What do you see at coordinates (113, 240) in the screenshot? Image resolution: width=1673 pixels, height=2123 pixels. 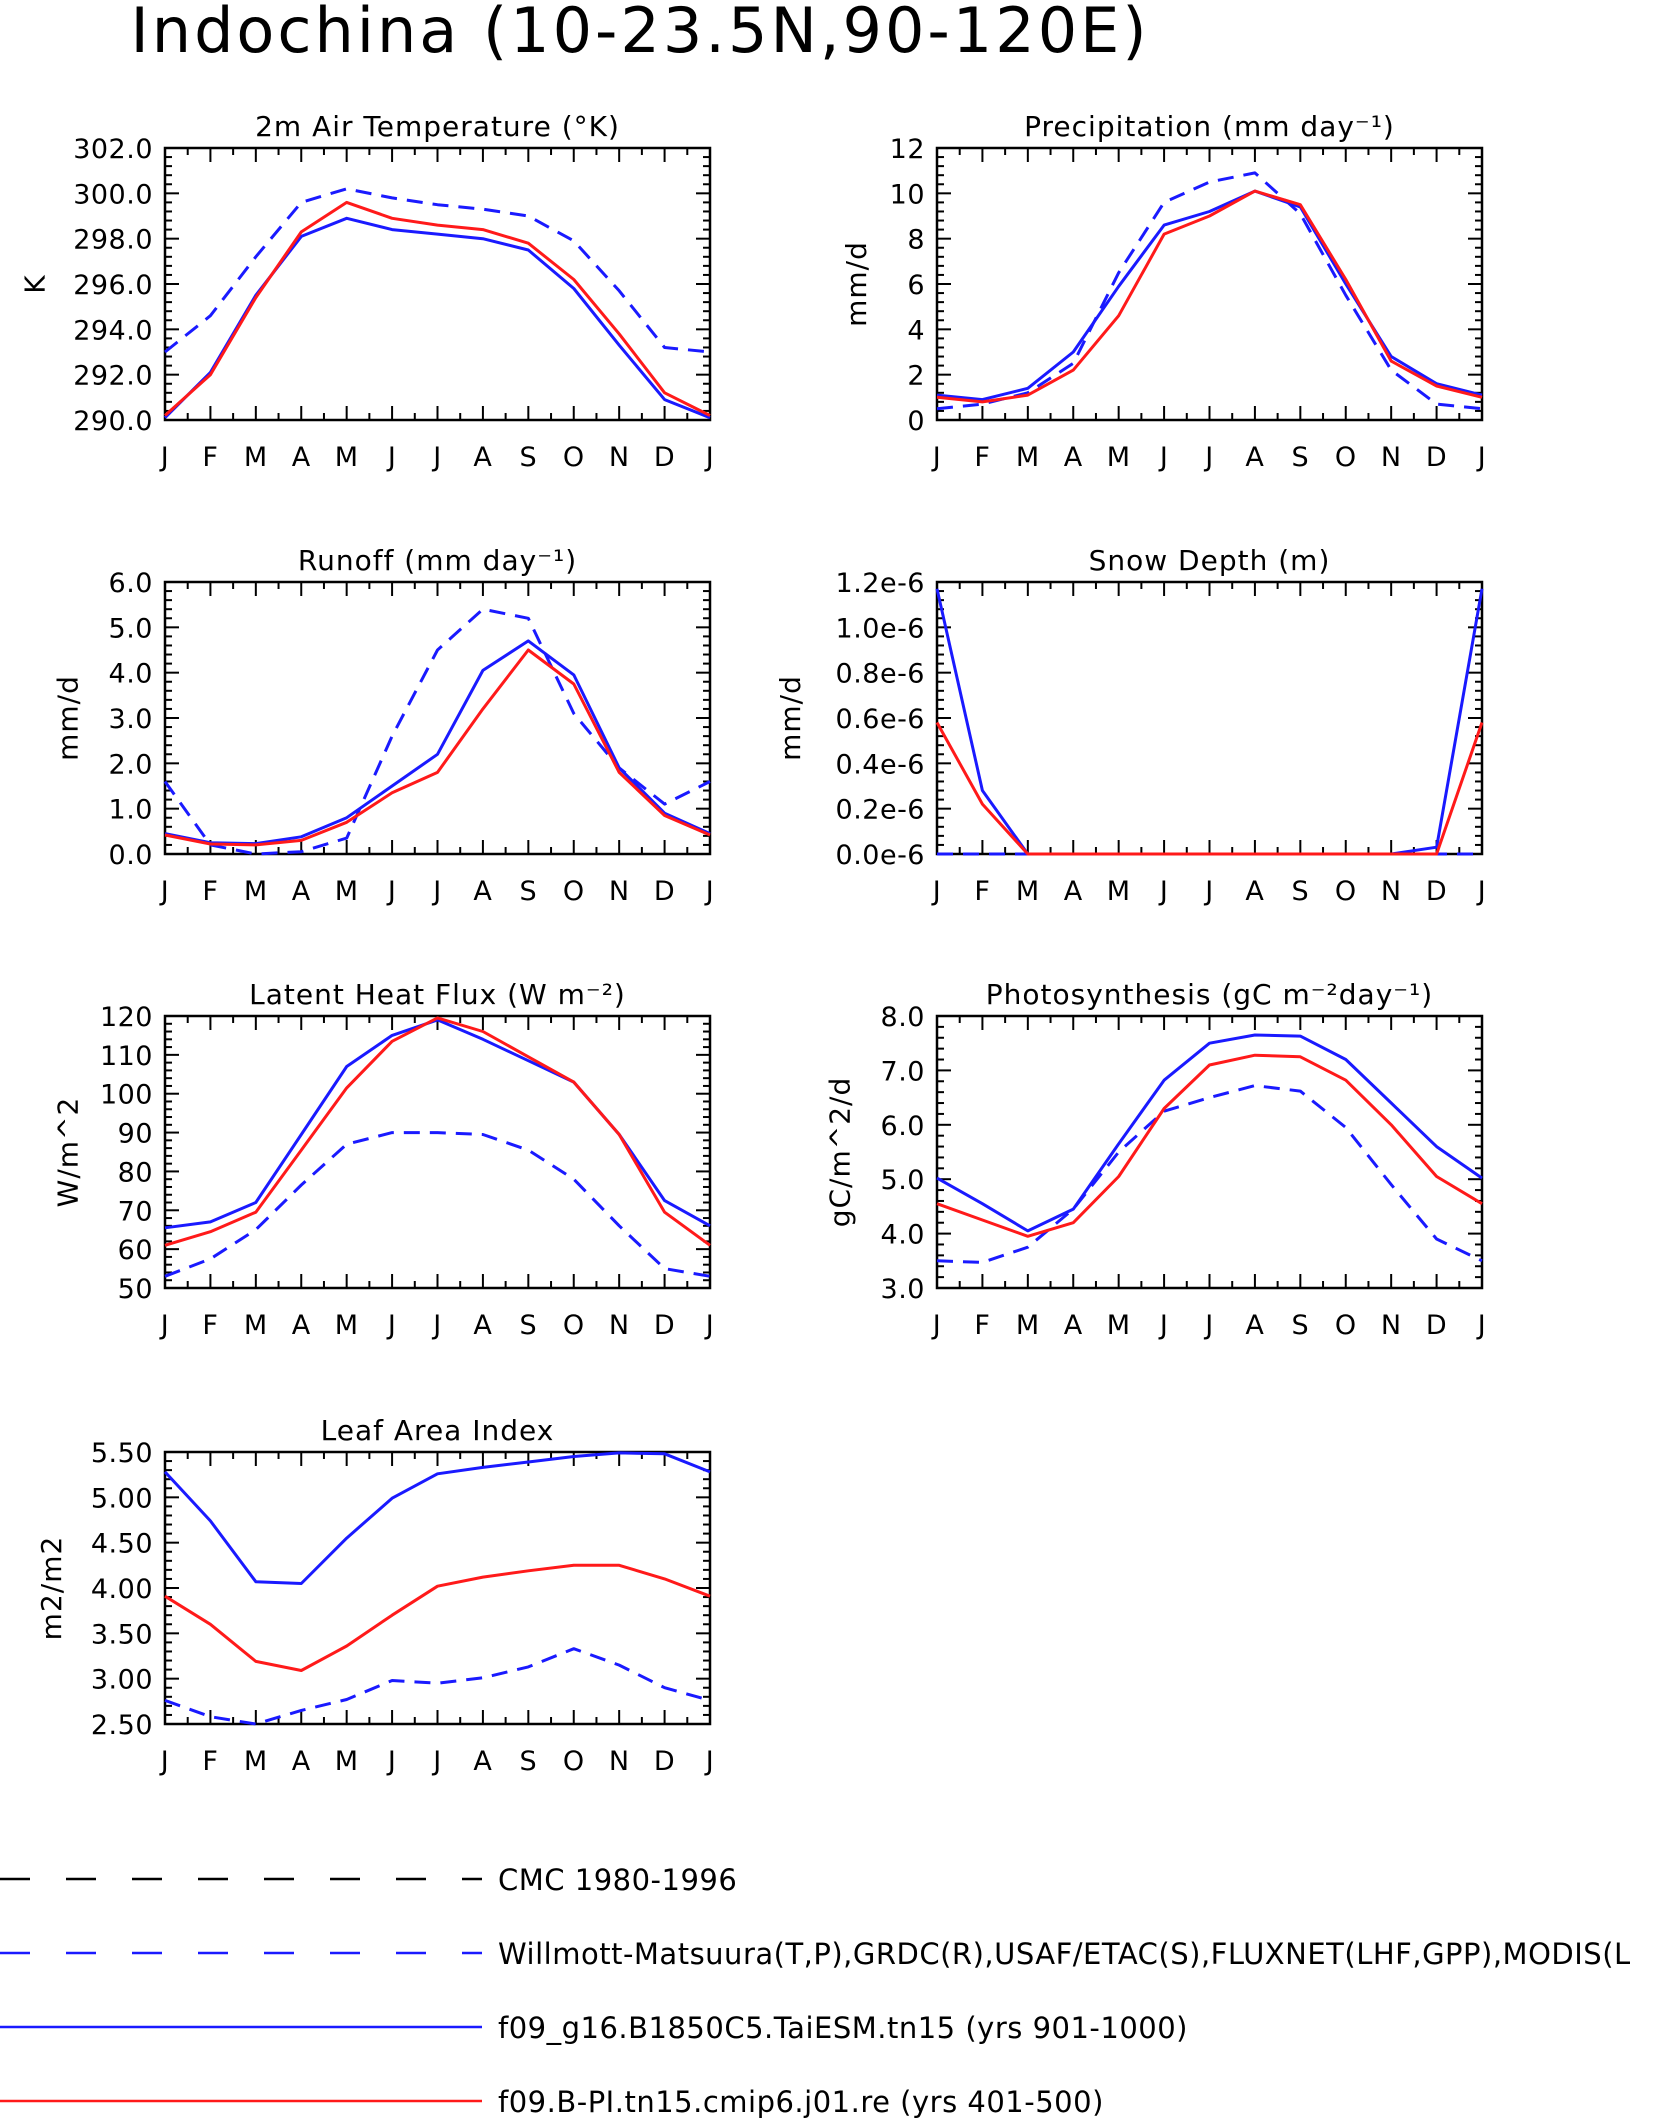 I see `y-tick-label: 298.0` at bounding box center [113, 240].